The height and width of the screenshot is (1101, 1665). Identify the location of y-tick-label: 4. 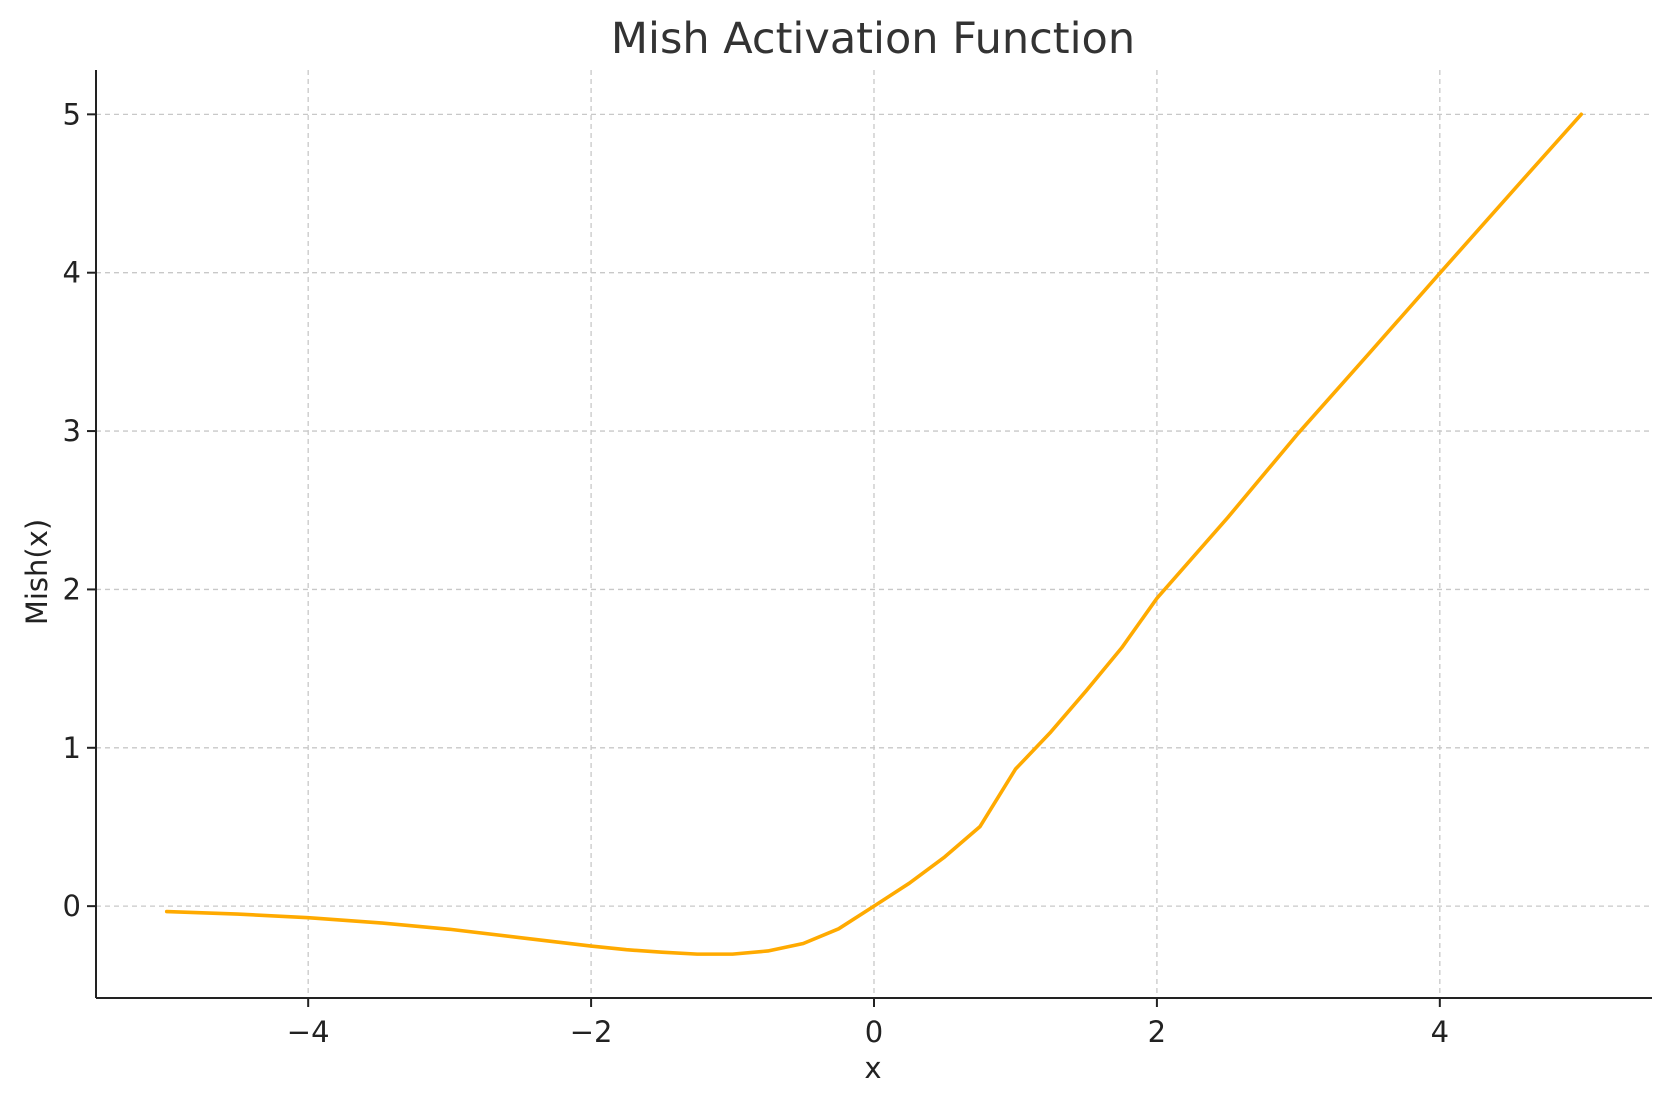
(72, 273).